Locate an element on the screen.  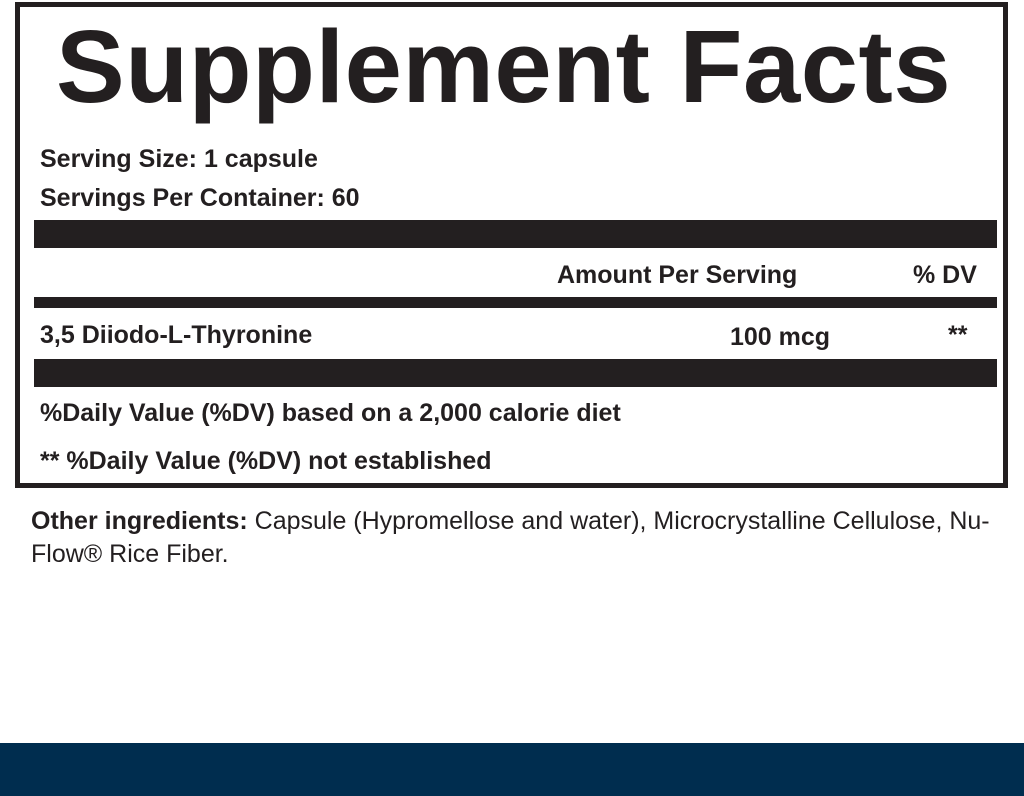
other-ingredients-label: Other ingredients: is located at coordinates (139, 521).